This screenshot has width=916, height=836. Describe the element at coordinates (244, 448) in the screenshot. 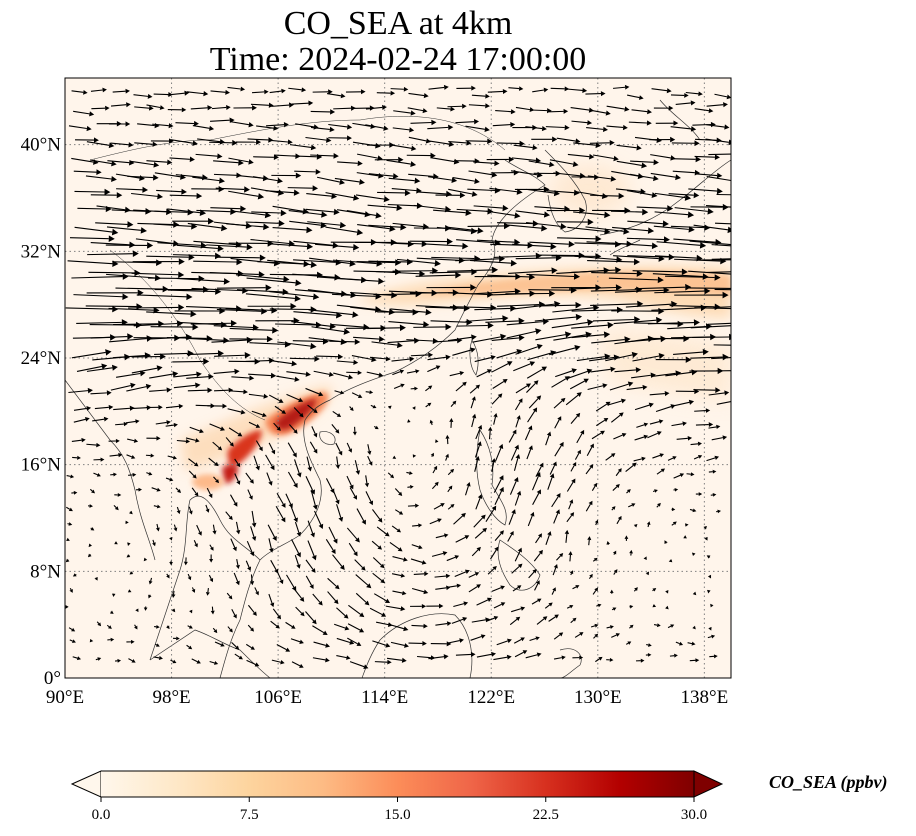

I see `laos-plume` at that location.